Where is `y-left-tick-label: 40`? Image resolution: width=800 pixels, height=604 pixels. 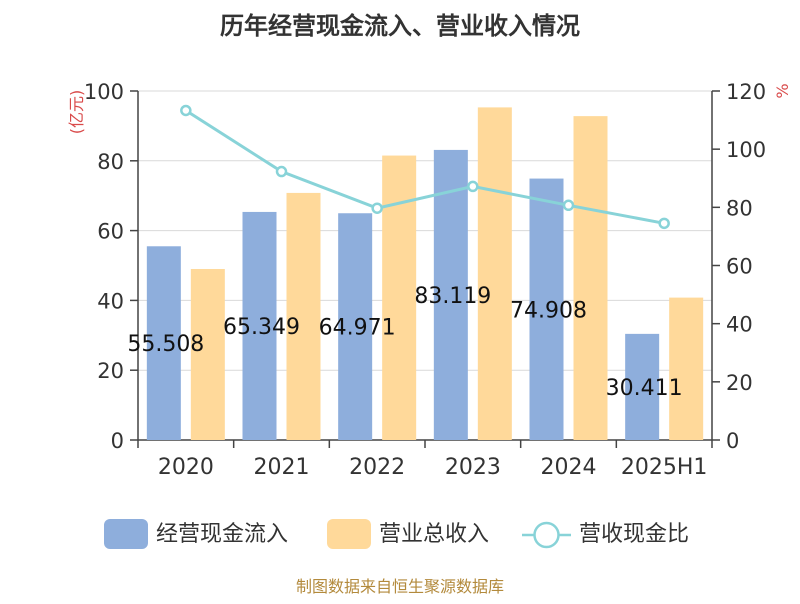
y-left-tick-label: 40 is located at coordinates (110, 301).